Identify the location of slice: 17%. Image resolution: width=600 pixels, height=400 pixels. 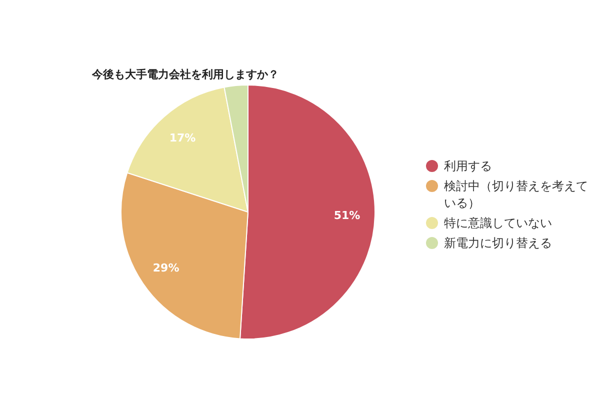
(187, 149).